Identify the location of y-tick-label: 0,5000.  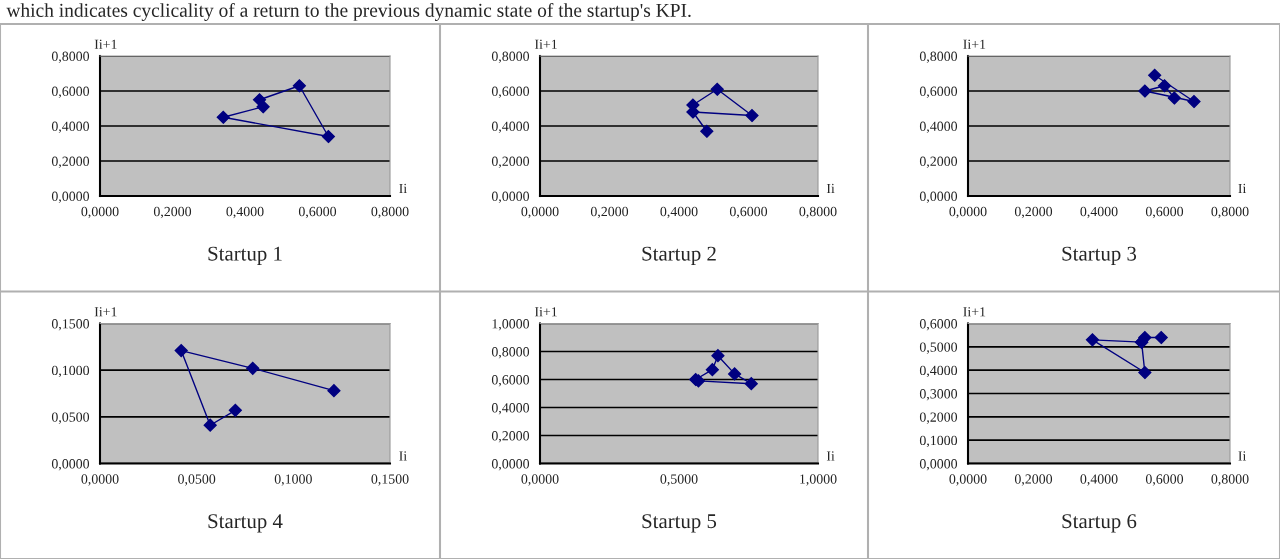
(938, 348).